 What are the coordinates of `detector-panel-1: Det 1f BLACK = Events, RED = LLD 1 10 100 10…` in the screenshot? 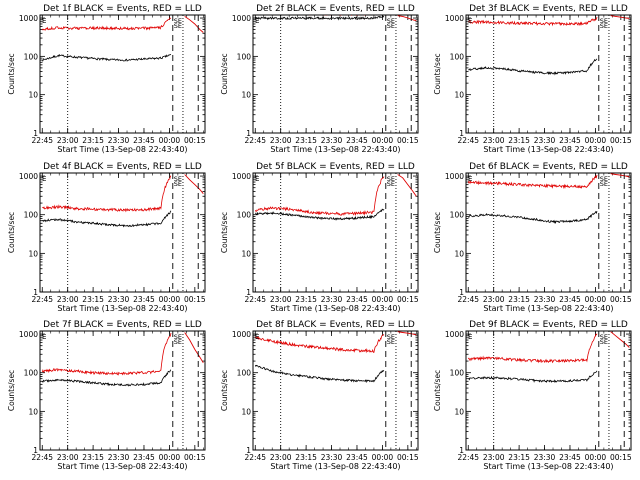 It's located at (106, 79).